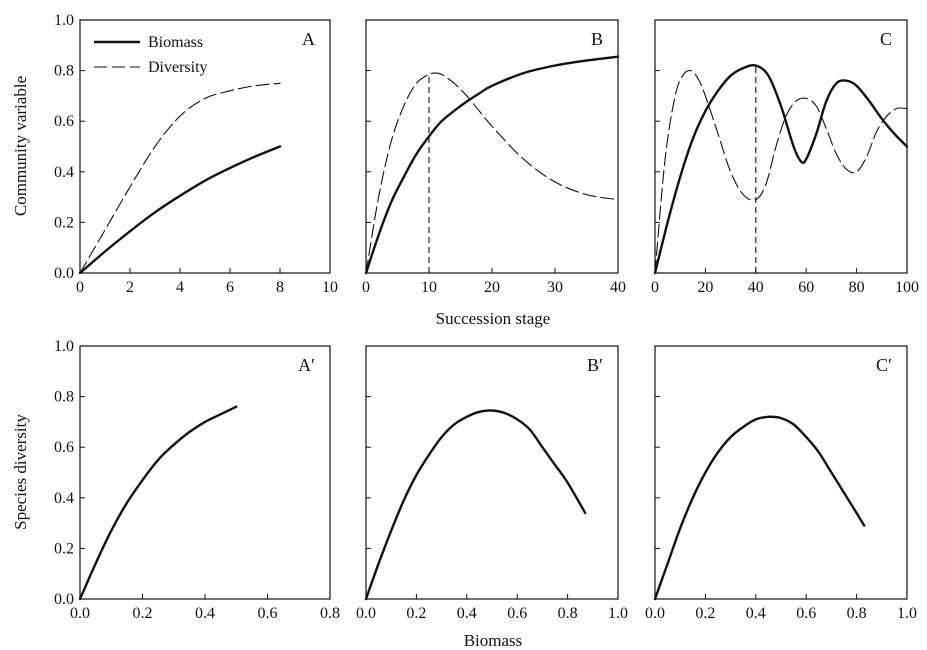  What do you see at coordinates (493, 318) in the screenshot?
I see `x-label-top: Succession stage` at bounding box center [493, 318].